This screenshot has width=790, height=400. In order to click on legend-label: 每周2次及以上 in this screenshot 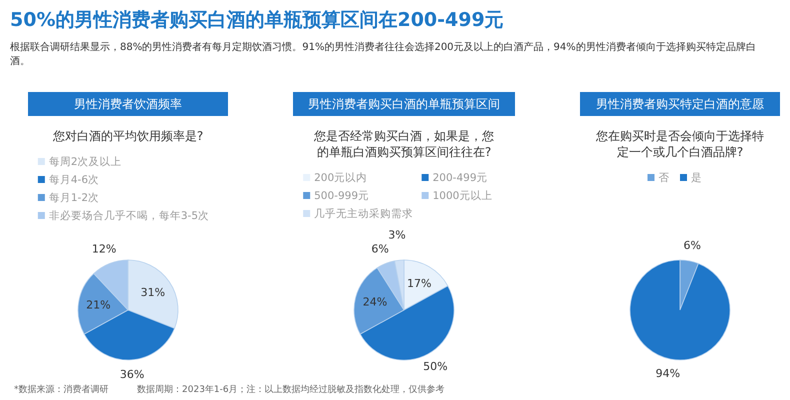, I will do `click(85, 161)`.